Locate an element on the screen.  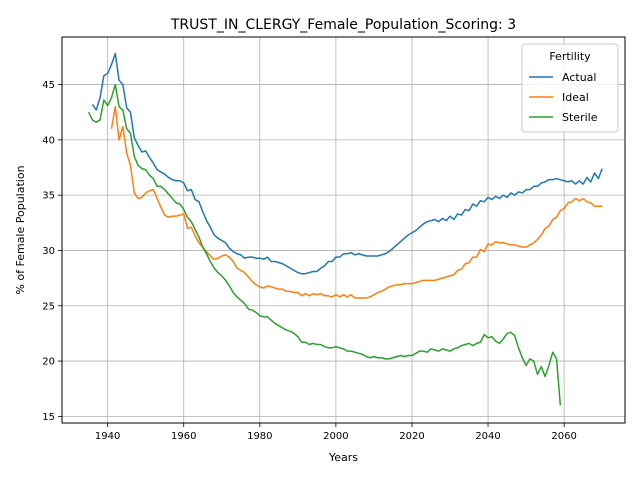
legend-label-actual: Actual is located at coordinates (579, 77).